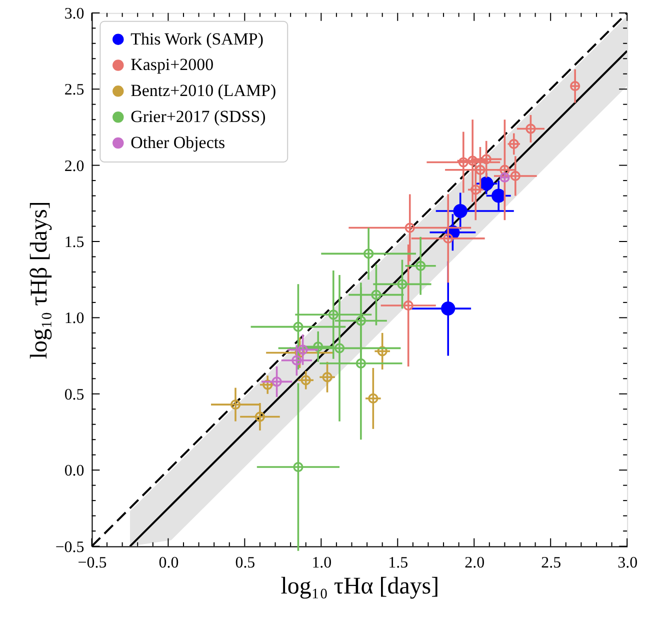  I want to click on y-tick-label: 2.0, so click(74, 166).